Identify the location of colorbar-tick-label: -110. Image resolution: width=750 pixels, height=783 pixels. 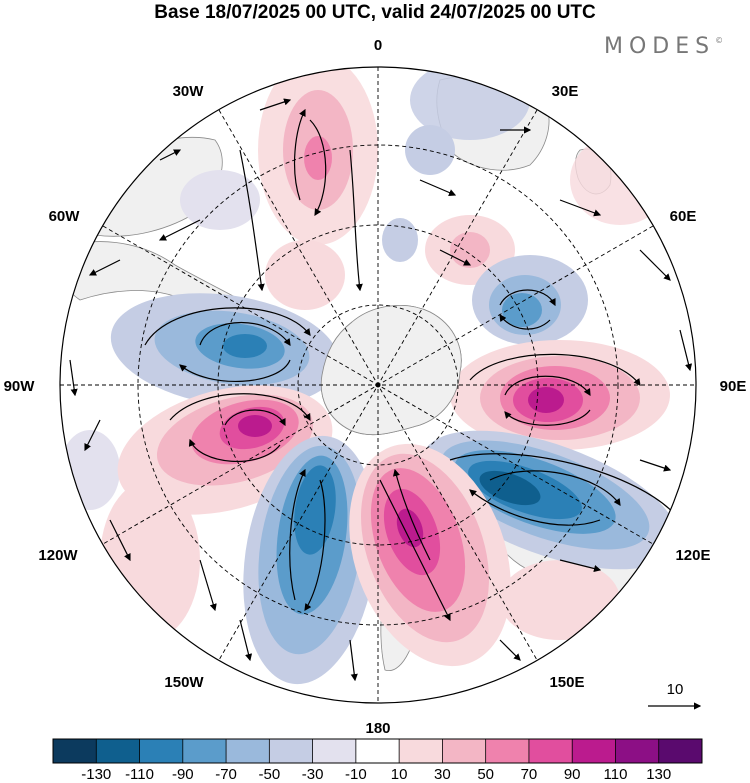
(139, 774).